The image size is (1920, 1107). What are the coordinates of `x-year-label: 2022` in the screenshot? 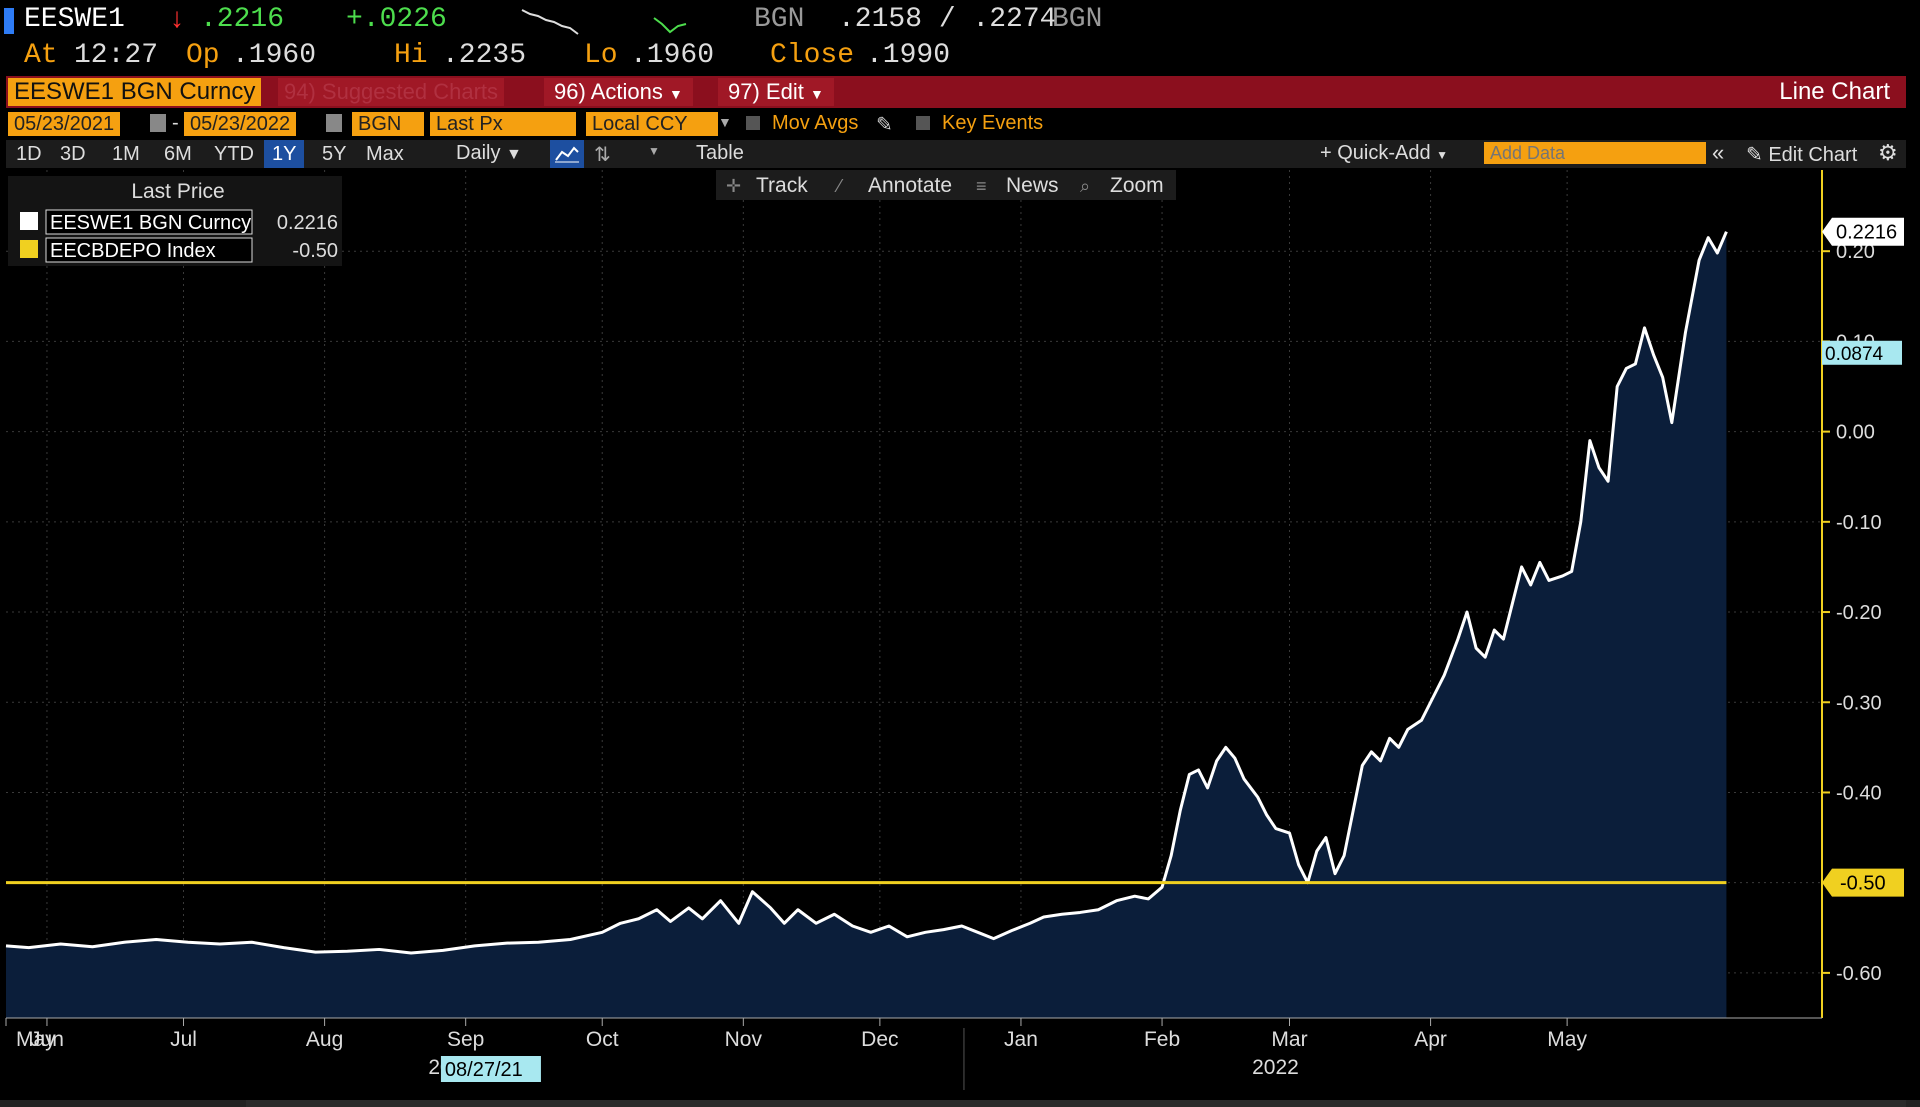 It's located at (1275, 1067).